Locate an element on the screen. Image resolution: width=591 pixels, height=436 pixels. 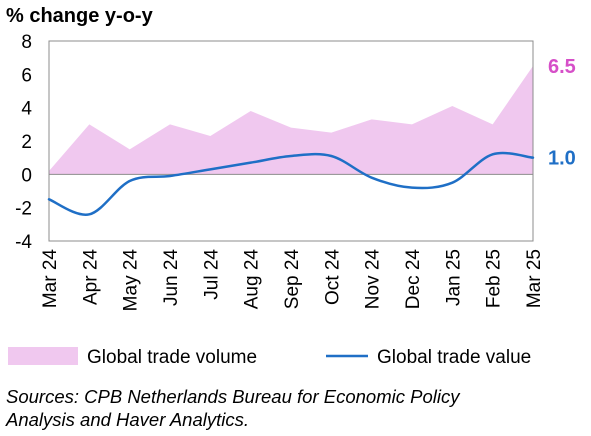
x-tick-label: Aug 24 is located at coordinates (252, 279).